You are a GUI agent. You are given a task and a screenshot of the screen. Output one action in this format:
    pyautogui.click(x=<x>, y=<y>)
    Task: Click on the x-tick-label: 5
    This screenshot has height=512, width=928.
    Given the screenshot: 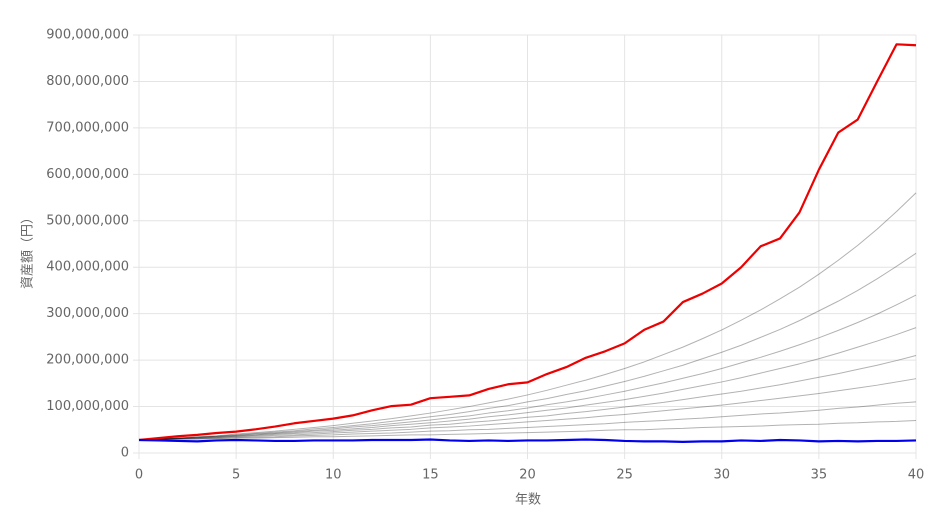 What is the action you would take?
    pyautogui.click(x=236, y=475)
    